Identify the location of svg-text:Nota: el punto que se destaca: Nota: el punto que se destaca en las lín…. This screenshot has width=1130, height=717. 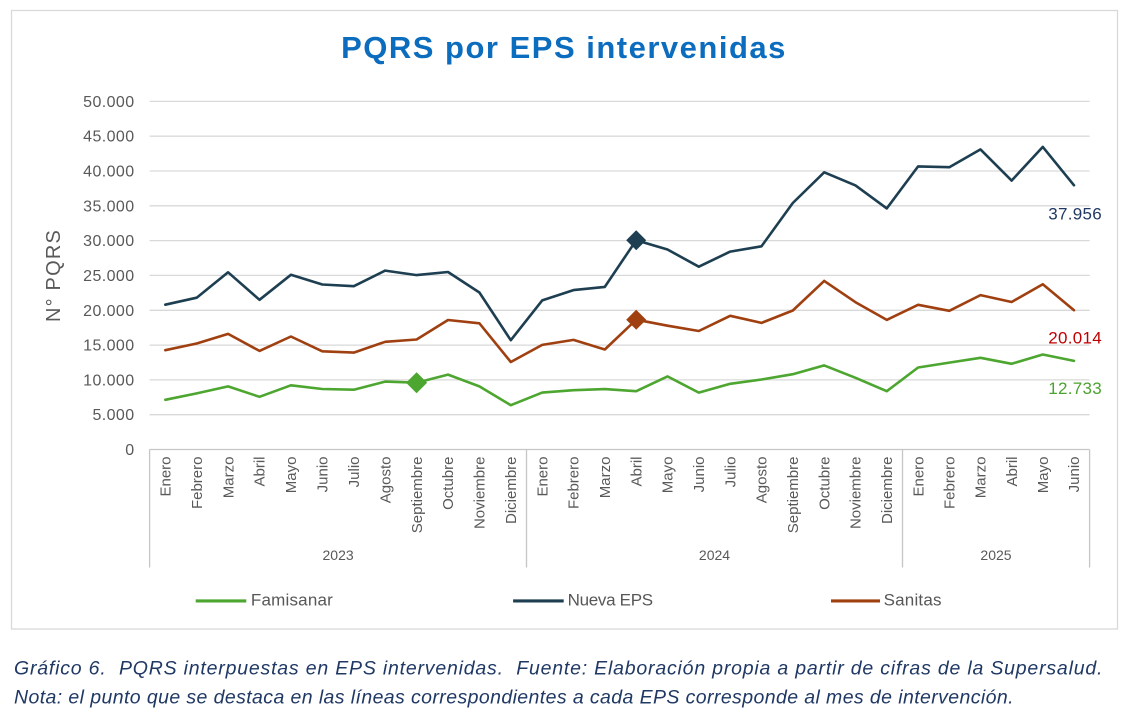
(514, 698).